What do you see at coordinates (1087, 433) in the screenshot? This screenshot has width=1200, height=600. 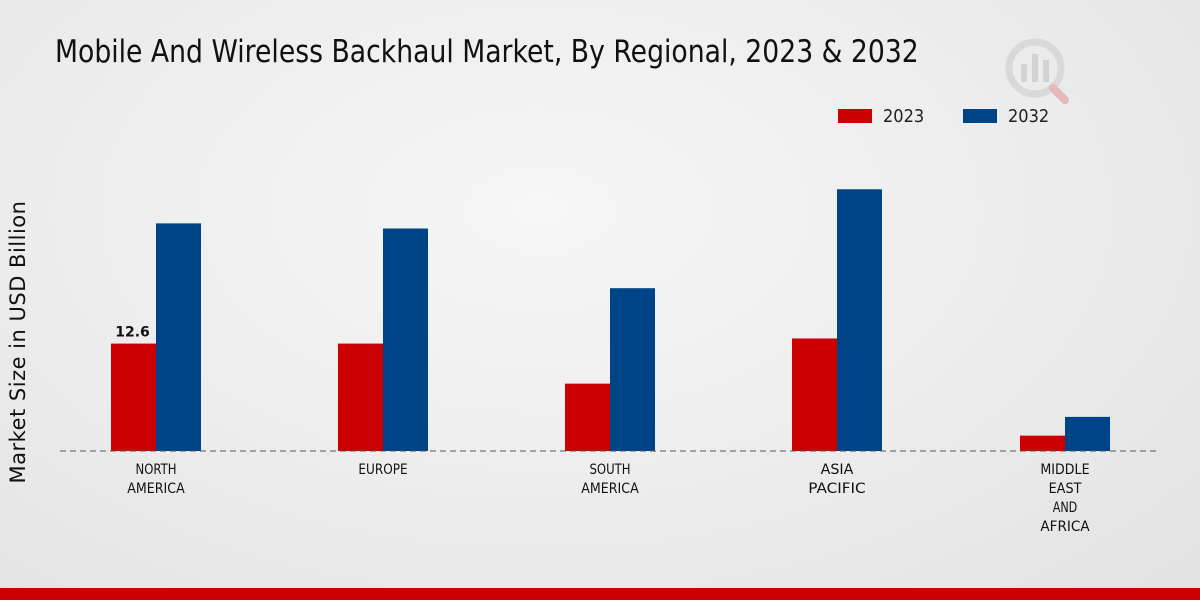 I see `bar-2032-middle-east-and-africa` at bounding box center [1087, 433].